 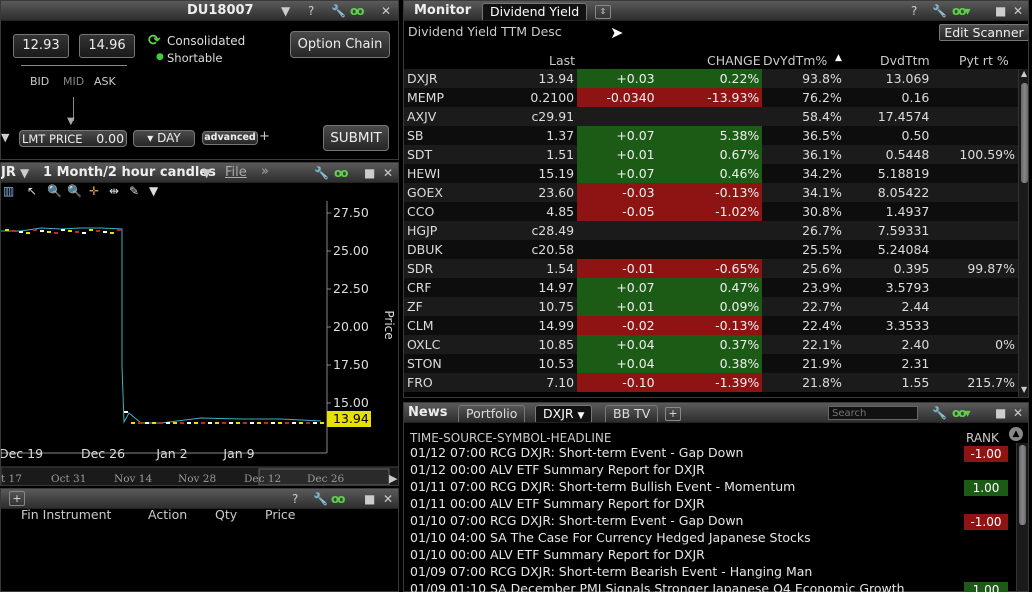 I want to click on news-close-icon: ✕, so click(x=1018, y=413).